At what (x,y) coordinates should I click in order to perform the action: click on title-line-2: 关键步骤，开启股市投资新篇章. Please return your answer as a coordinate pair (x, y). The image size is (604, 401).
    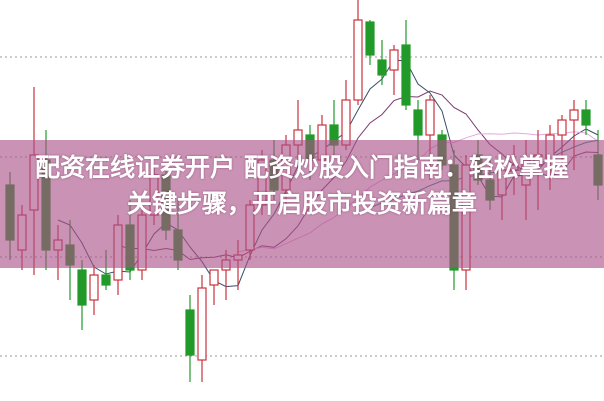
    Looking at the image, I should click on (301, 203).